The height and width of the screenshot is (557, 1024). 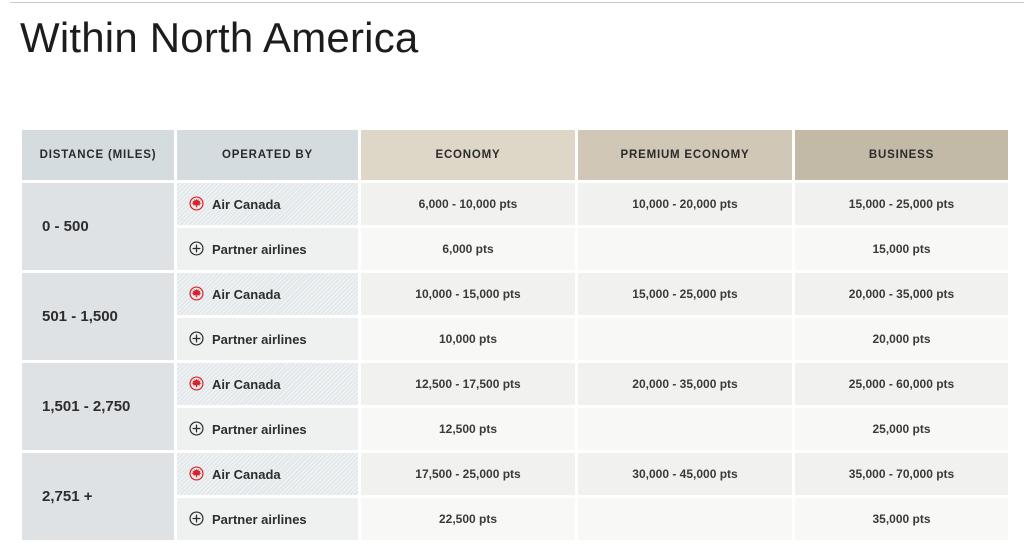 I want to click on premium-economy-points-cell: 15,000 - 25,000 pts, so click(x=685, y=294).